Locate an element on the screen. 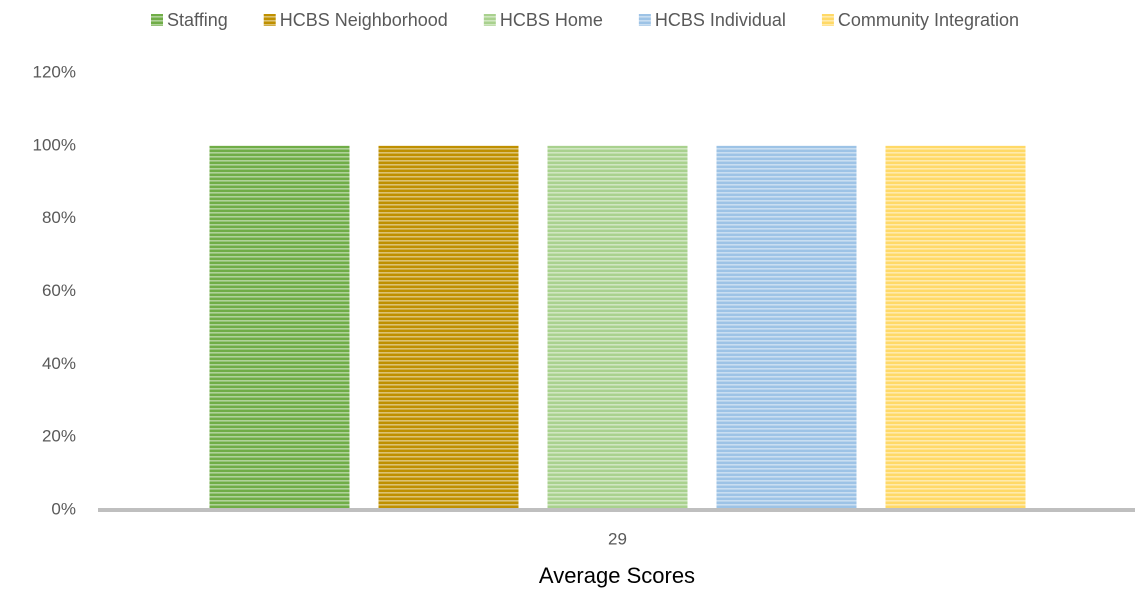  legend-label: Community Integration is located at coordinates (928, 20).